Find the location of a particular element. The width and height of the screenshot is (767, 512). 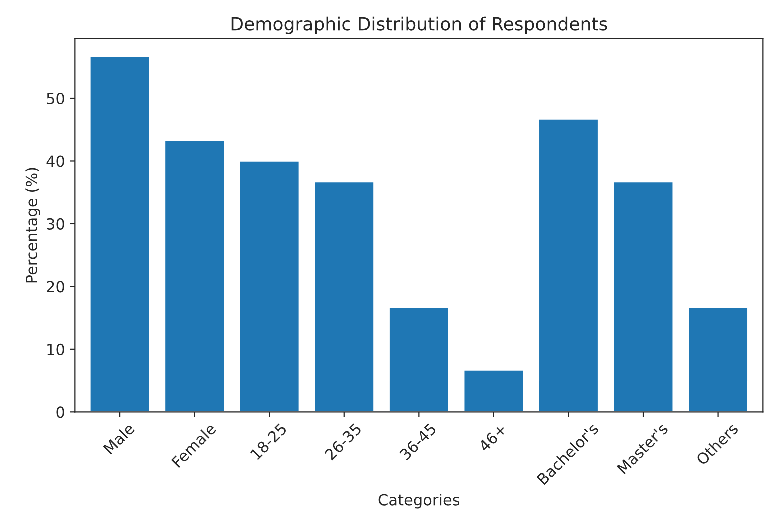

y-tick-label: 0 is located at coordinates (60, 412).